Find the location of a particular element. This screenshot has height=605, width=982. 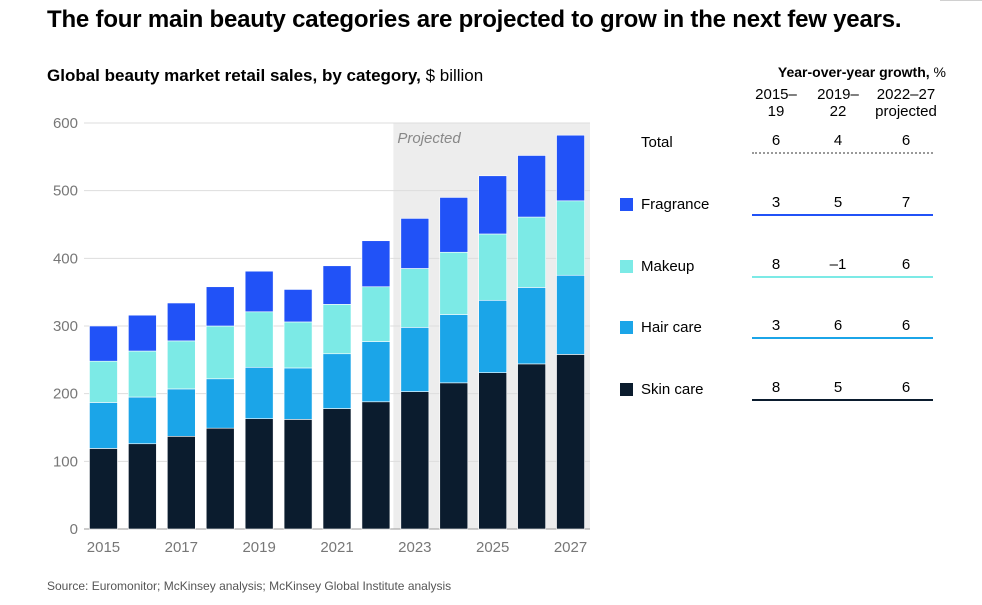

growth-col-header: 2022–27 projected is located at coordinates (906, 103).